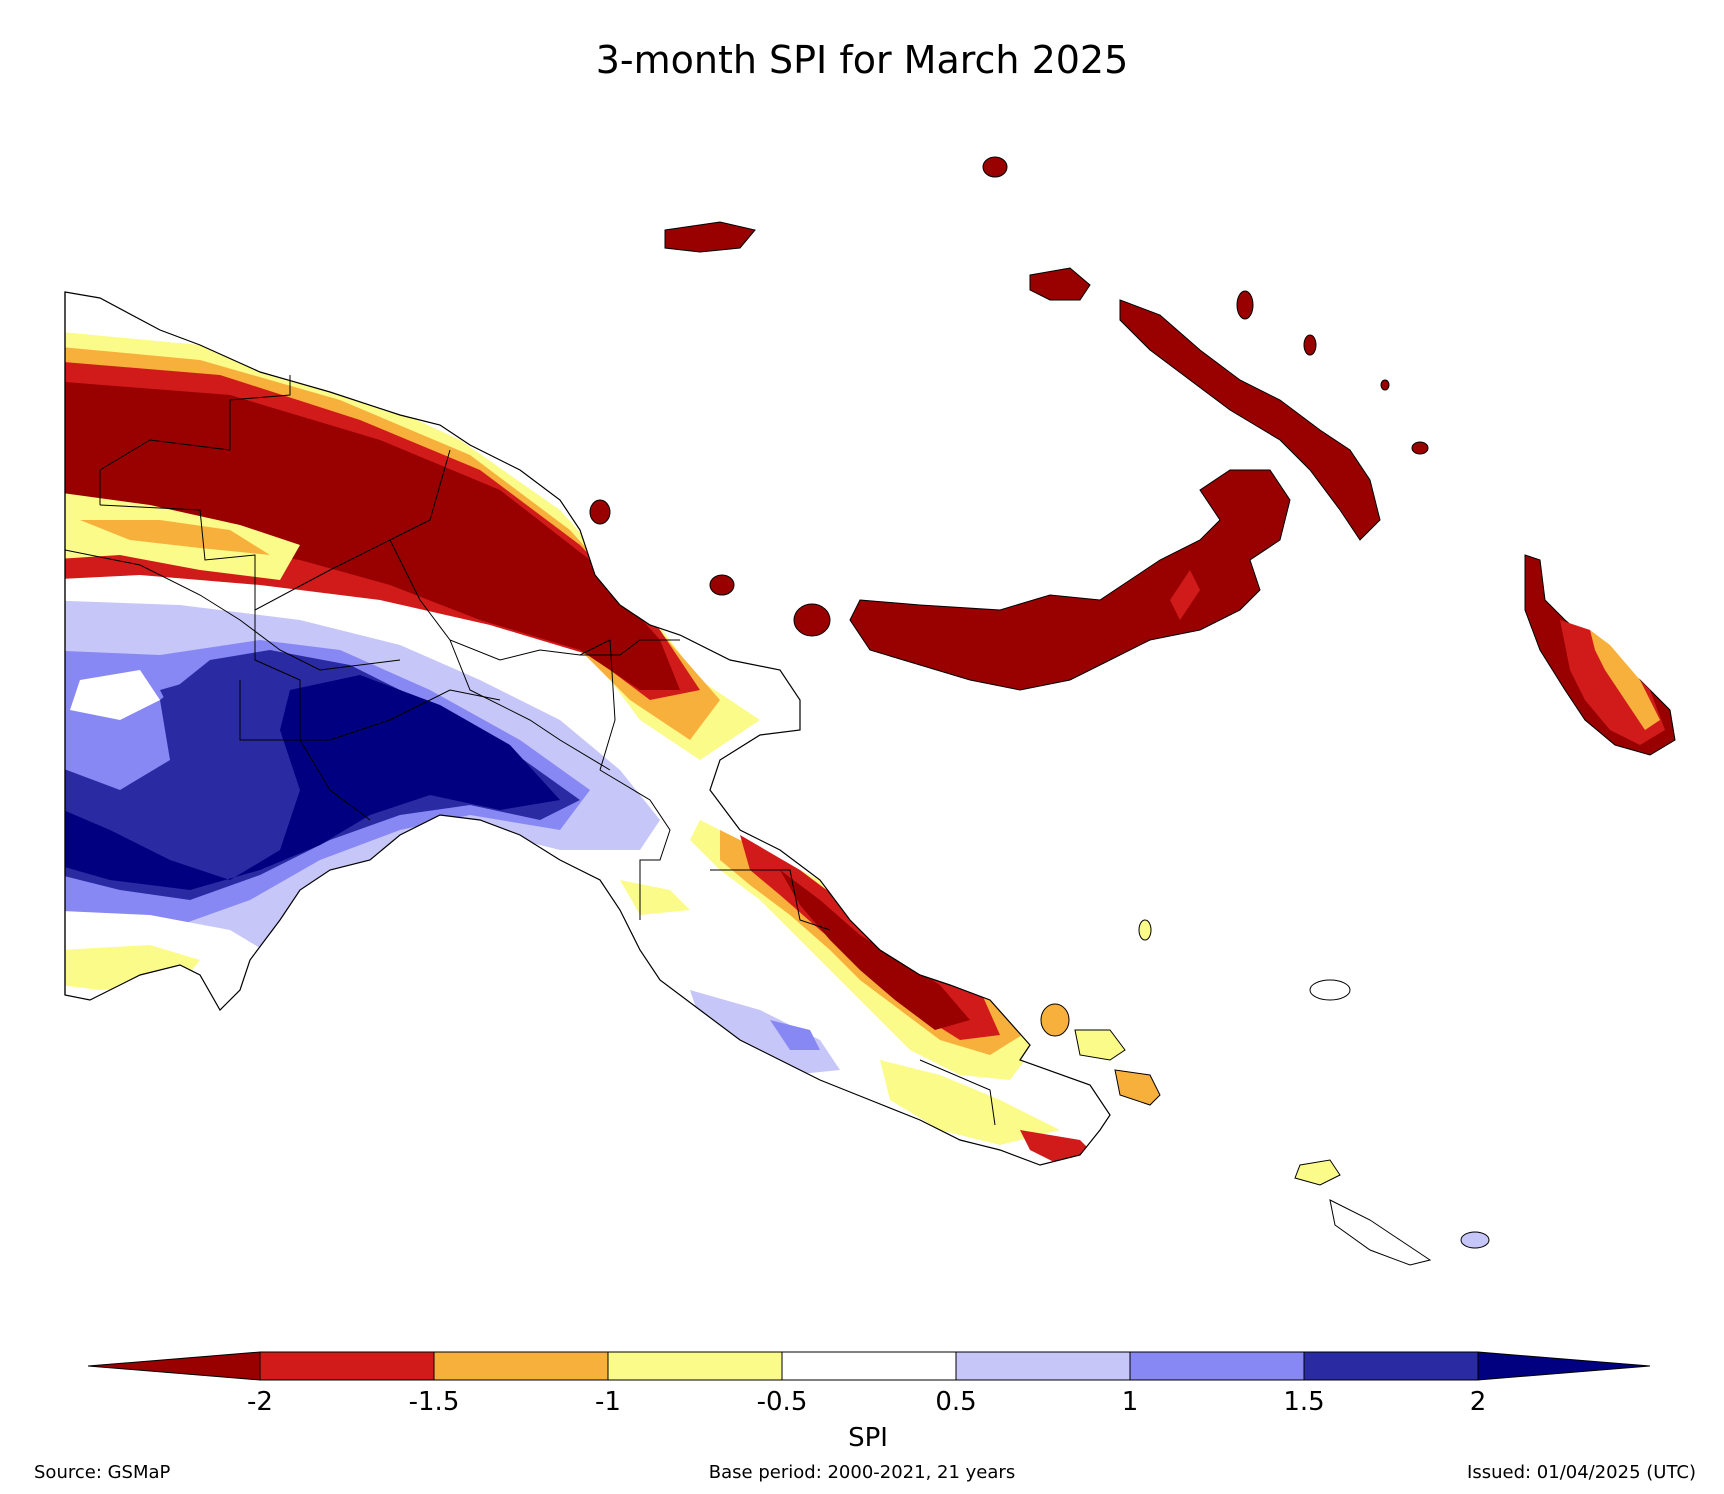 The height and width of the screenshot is (1494, 1724). What do you see at coordinates (608, 1402) in the screenshot?
I see `colorbar-tick-label: -1` at bounding box center [608, 1402].